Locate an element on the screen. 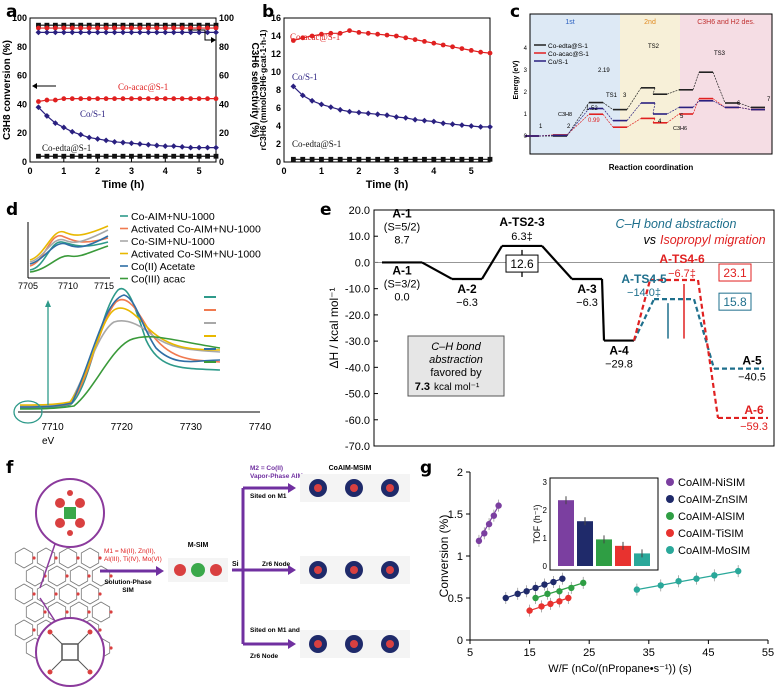  chart-c-c3h6: C3H6 is located at coordinates (680, 129).